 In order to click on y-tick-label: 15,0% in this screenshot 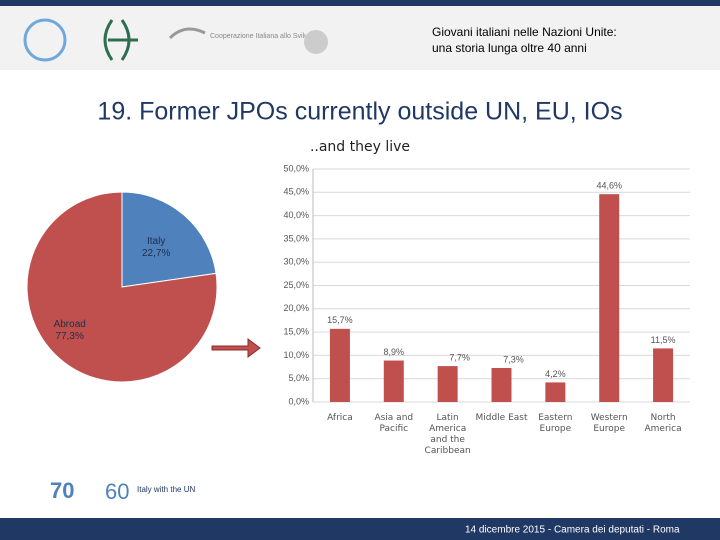, I will do `click(296, 331)`.